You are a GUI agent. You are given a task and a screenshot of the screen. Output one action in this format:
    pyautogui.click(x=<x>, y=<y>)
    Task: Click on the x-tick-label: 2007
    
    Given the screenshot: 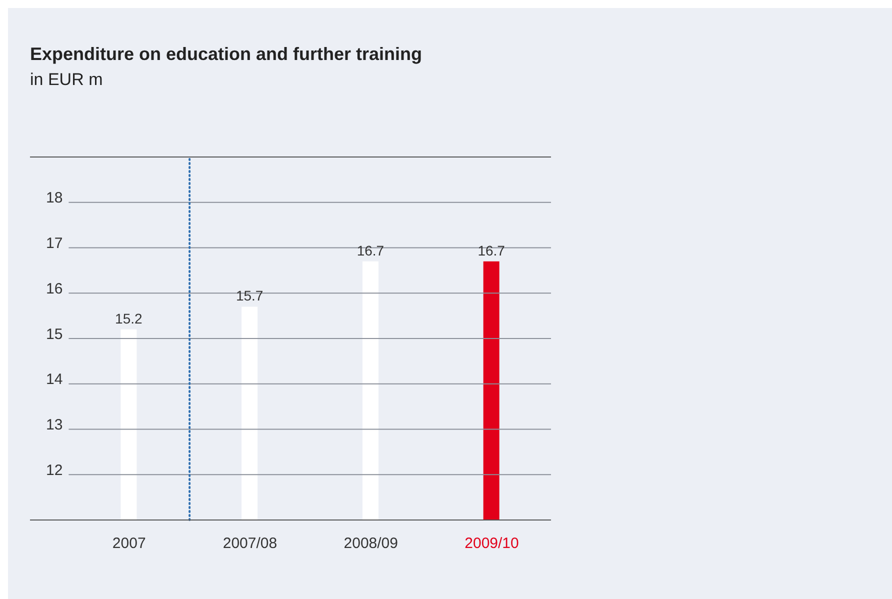 What is the action you would take?
    pyautogui.click(x=129, y=543)
    